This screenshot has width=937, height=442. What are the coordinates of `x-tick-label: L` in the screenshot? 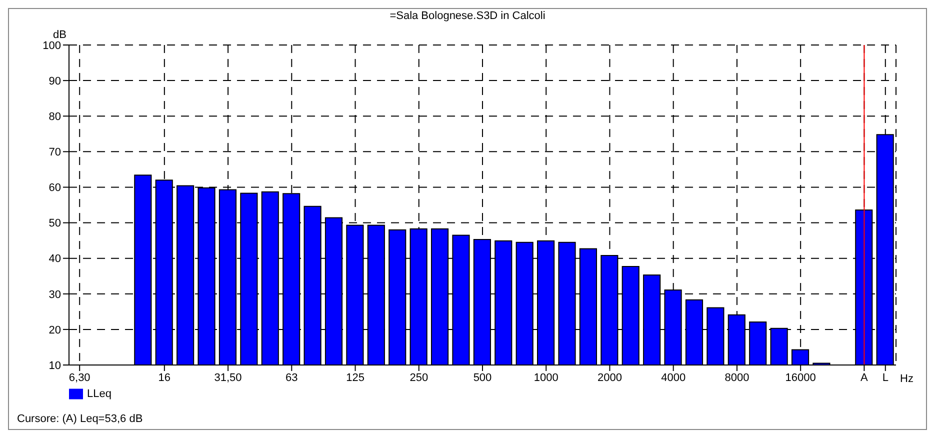 It's located at (885, 378).